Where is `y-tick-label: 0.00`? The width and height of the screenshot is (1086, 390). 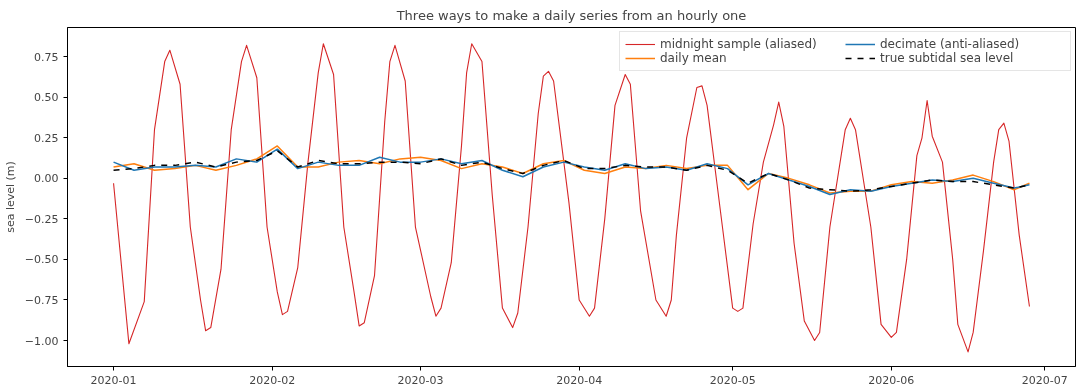 y-tick-label: 0.00 is located at coordinates (46, 179).